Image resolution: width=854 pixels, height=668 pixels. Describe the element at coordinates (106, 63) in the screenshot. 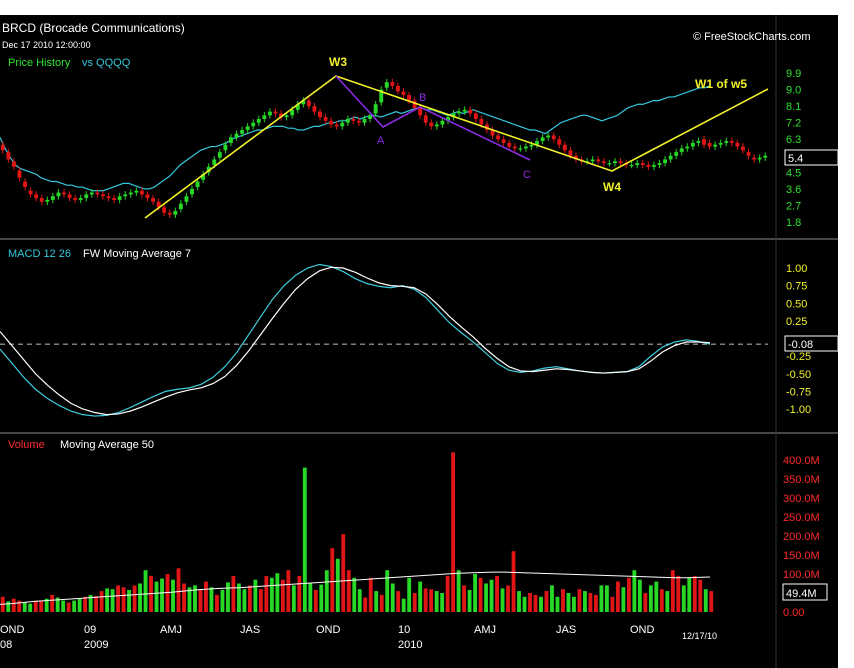

I see `vs-qqqq-label: vs QQQQ` at that location.